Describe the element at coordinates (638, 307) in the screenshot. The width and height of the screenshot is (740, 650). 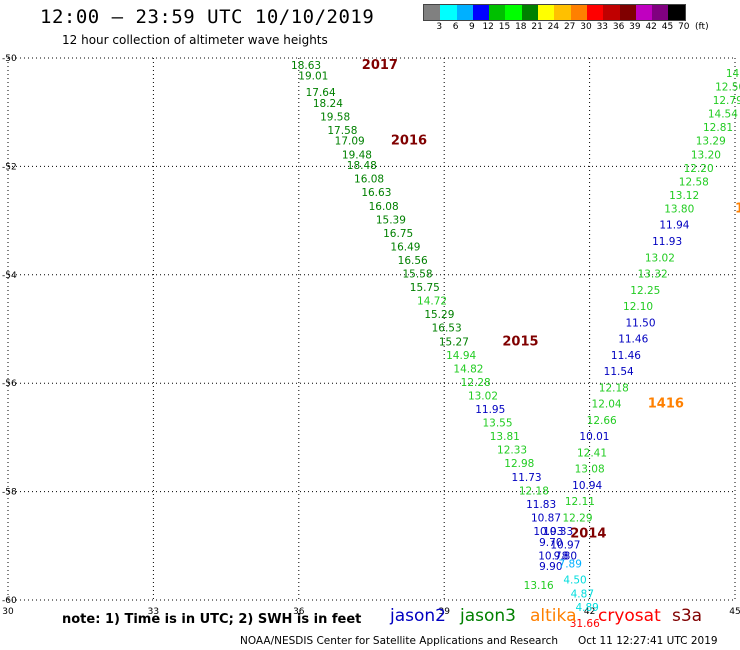
I see `wave-height-value: 12.10` at that location.